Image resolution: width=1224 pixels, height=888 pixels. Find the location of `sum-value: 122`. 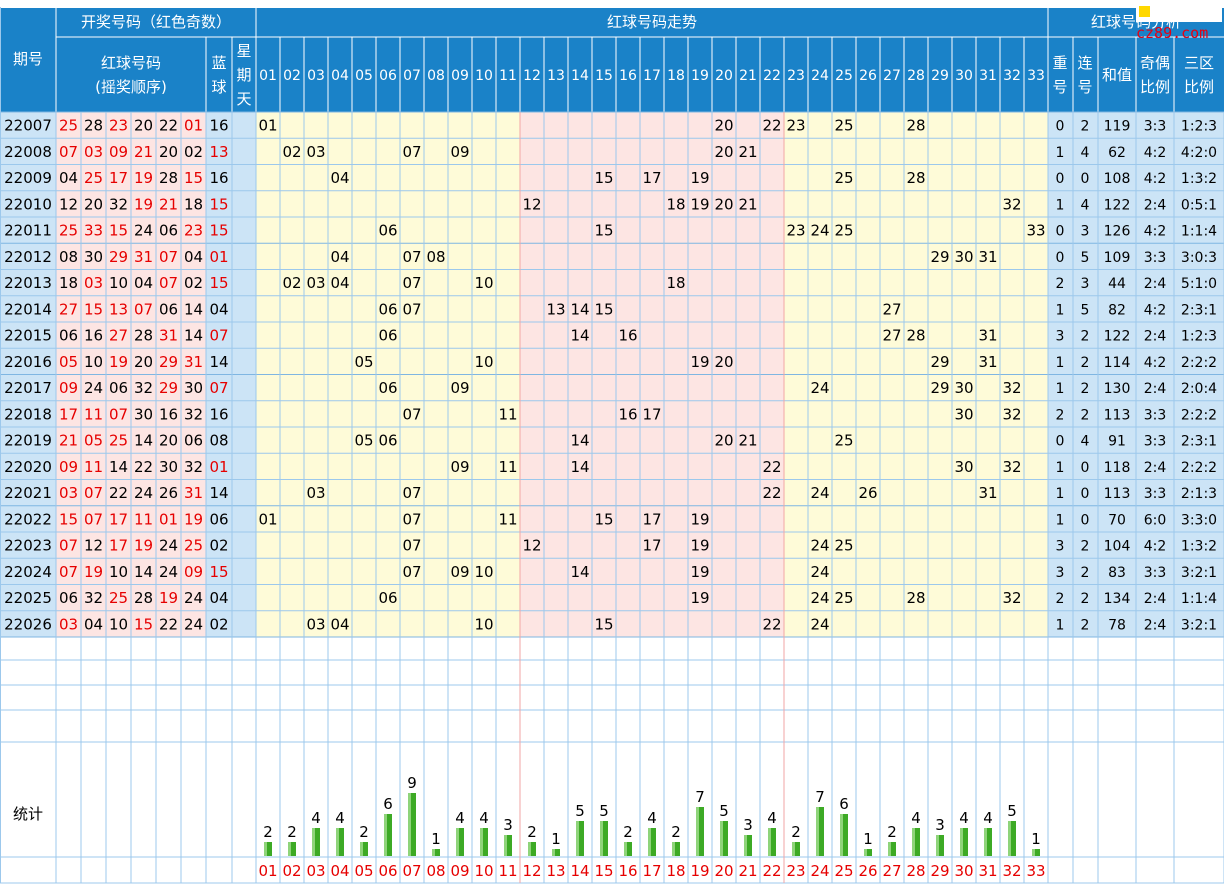

sum-value: 122 is located at coordinates (1117, 337).